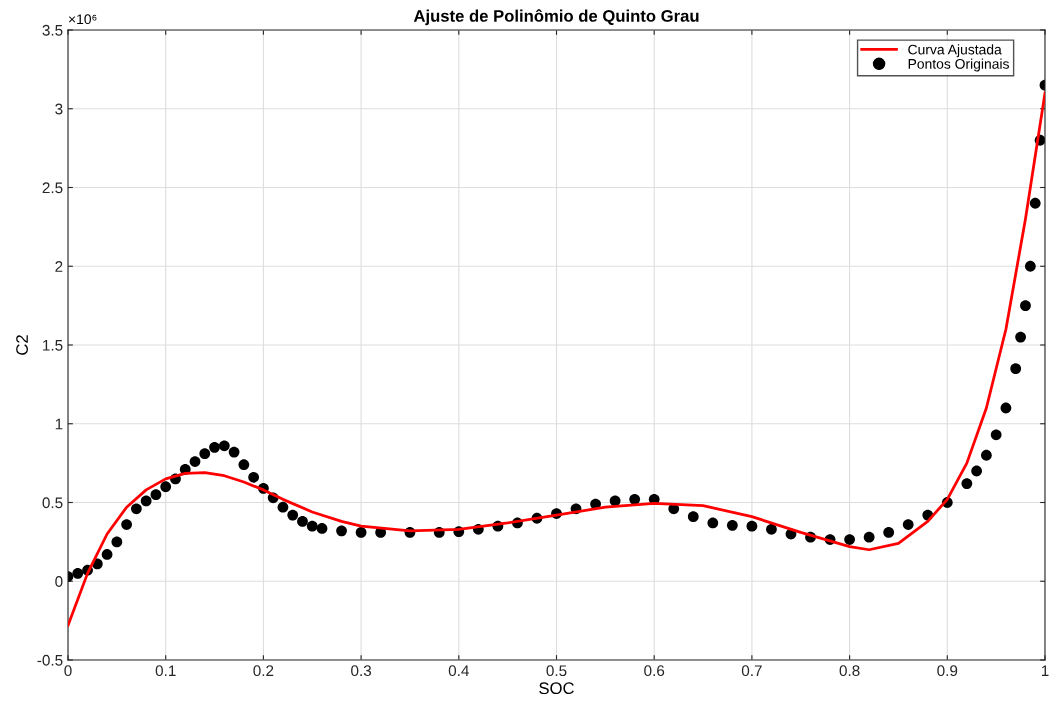 The width and height of the screenshot is (1064, 706). I want to click on y-tick-label: 0.5, so click(52, 503).